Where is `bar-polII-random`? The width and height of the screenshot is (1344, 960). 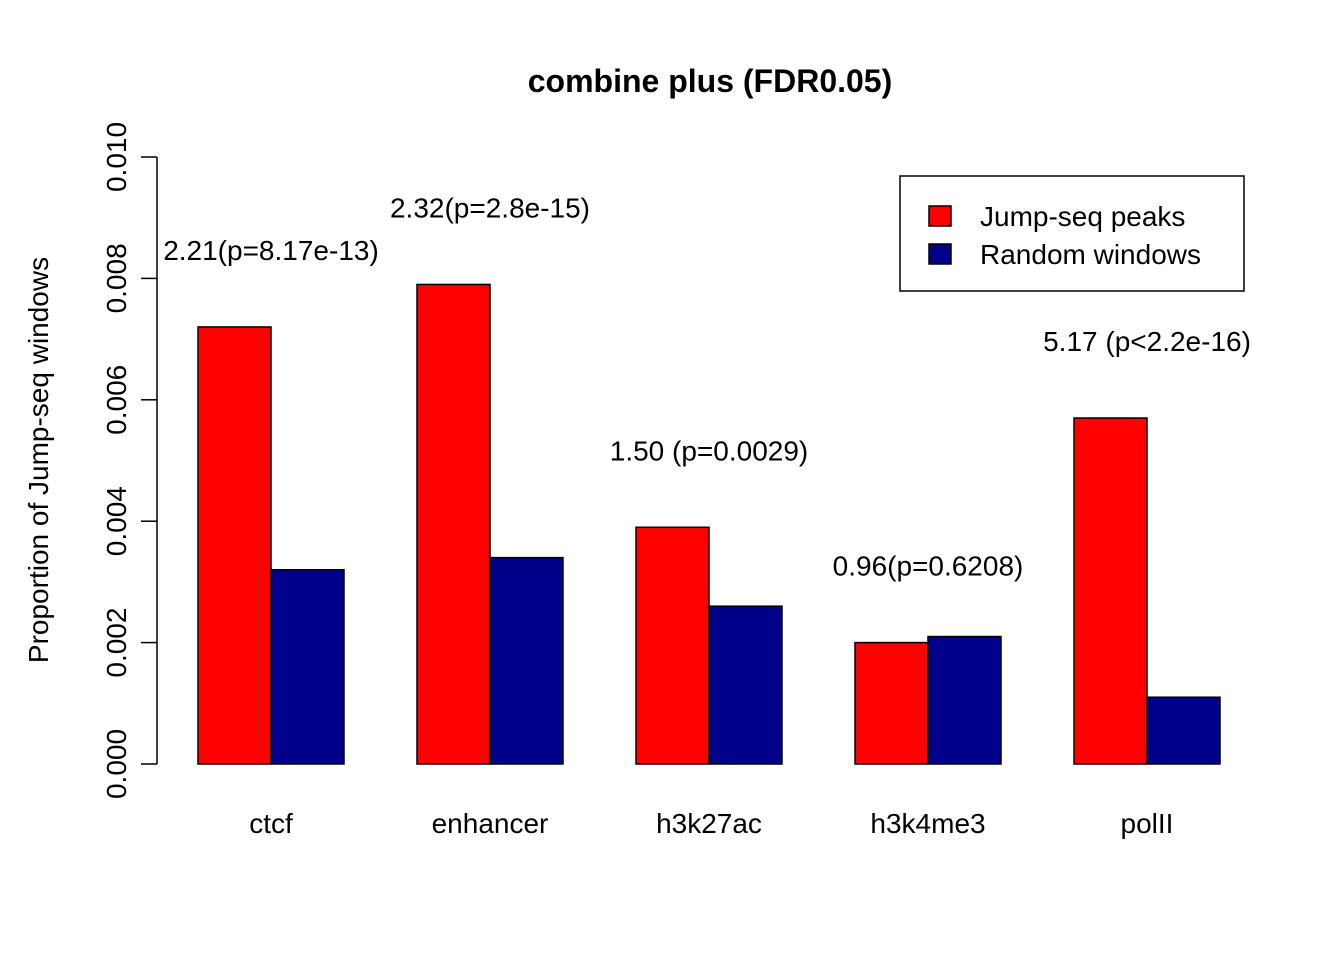
bar-polII-random is located at coordinates (1183, 730).